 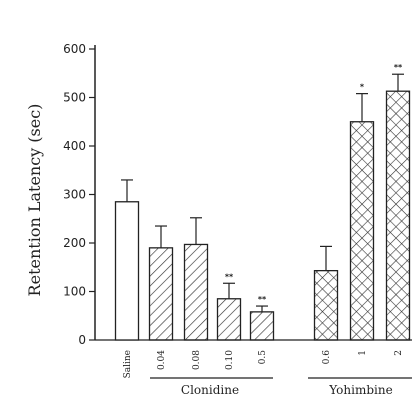 I want to click on category-label: 1, so click(x=363, y=353).